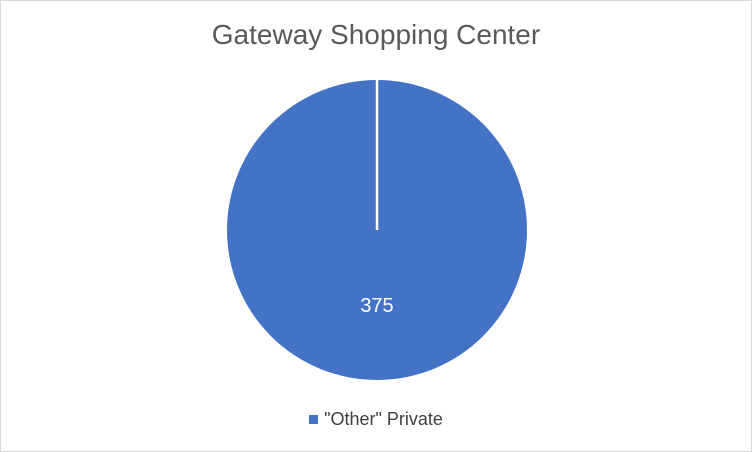  I want to click on data-label: 375, so click(376, 306).